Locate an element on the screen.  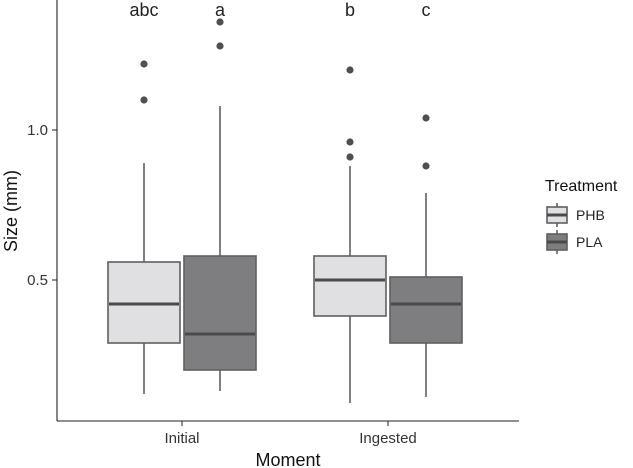
legend-title: Treatment is located at coordinates (581, 186).